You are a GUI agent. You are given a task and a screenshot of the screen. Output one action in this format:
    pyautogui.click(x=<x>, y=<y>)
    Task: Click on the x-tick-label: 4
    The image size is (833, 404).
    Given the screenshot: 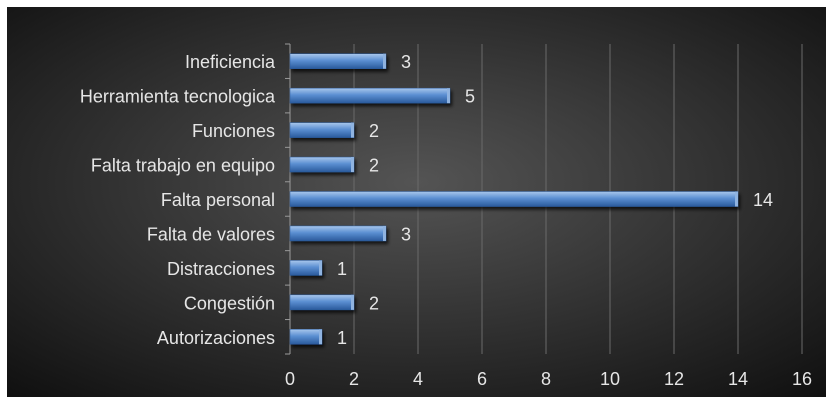 What is the action you would take?
    pyautogui.click(x=418, y=379)
    